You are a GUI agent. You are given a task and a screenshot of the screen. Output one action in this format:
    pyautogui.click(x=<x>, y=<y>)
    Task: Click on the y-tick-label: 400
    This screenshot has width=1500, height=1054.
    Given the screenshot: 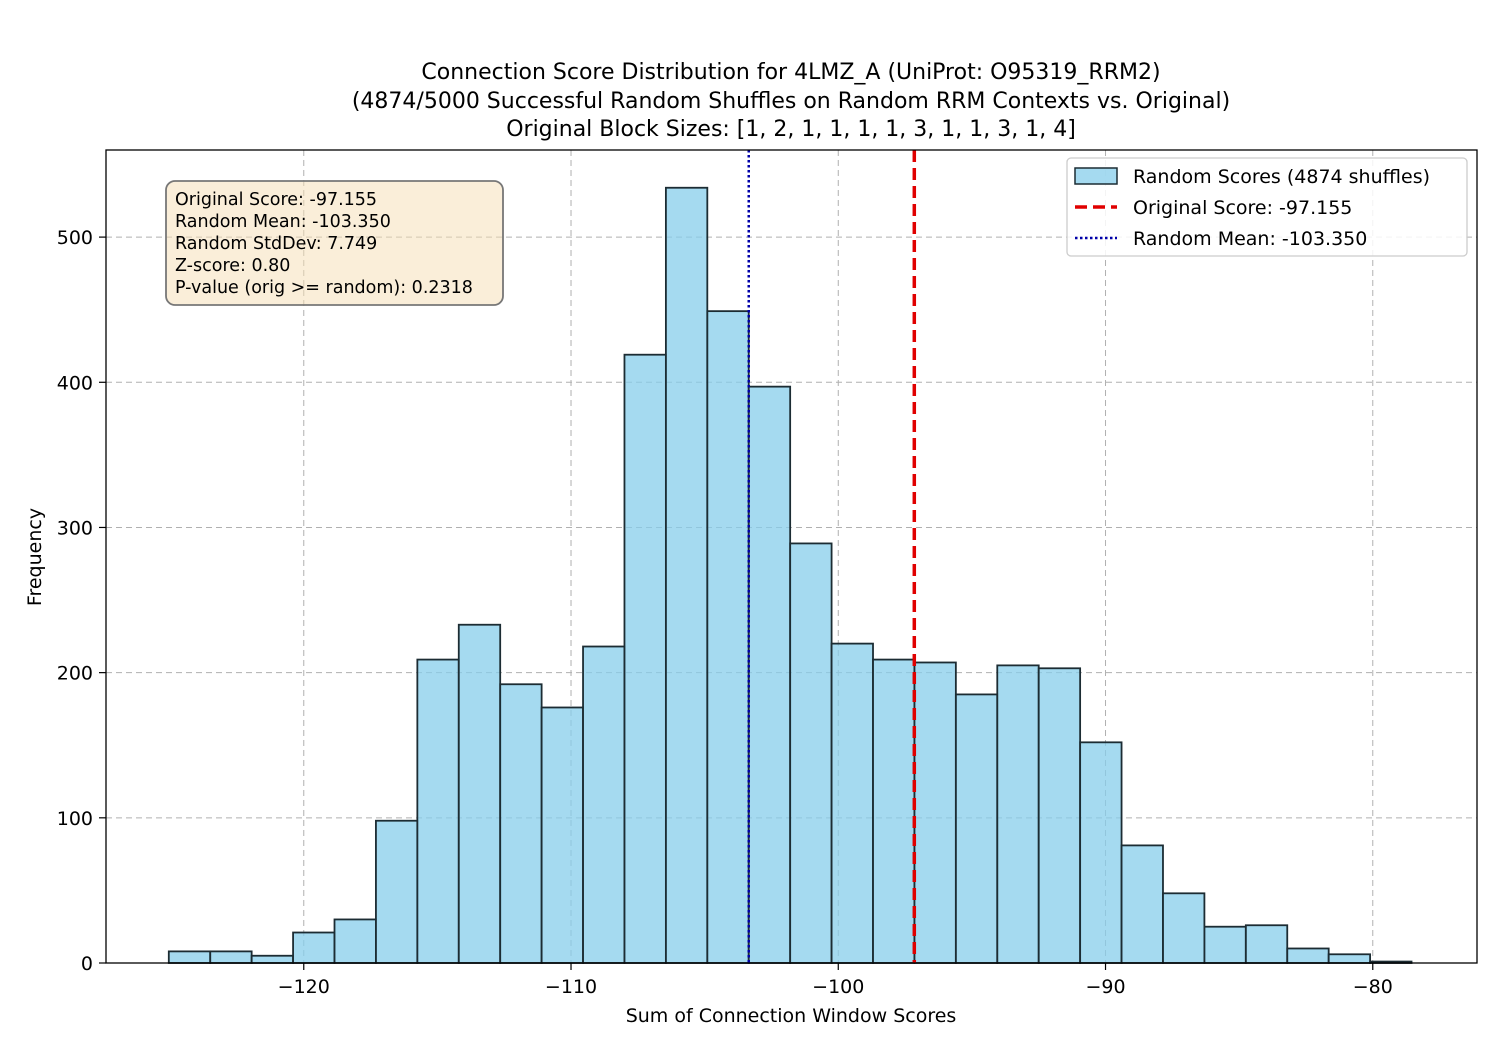 What is the action you would take?
    pyautogui.click(x=75, y=383)
    